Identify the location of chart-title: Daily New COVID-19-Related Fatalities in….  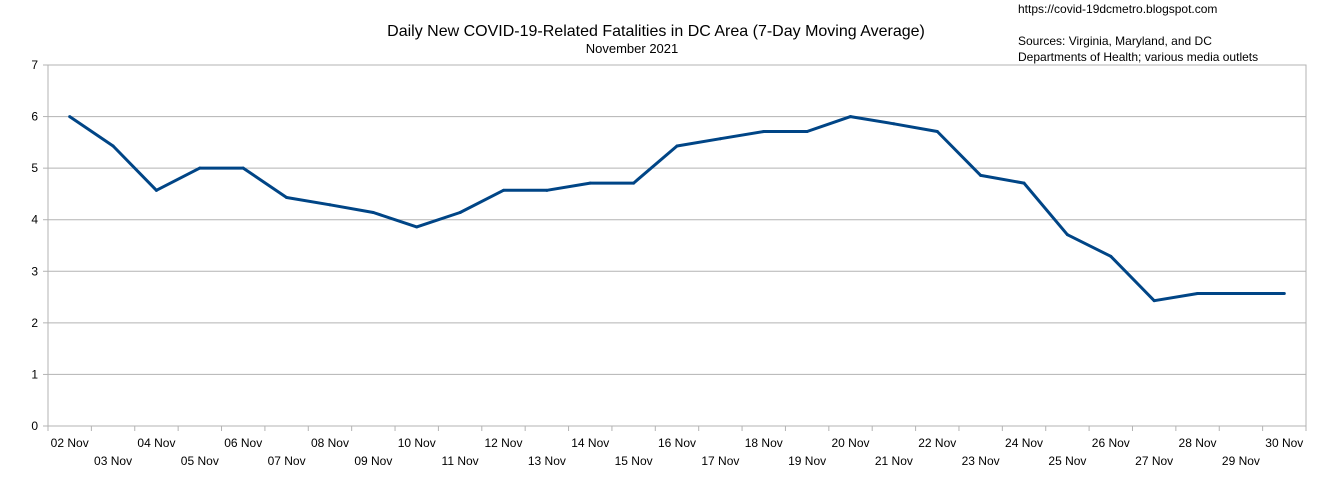
(656, 31).